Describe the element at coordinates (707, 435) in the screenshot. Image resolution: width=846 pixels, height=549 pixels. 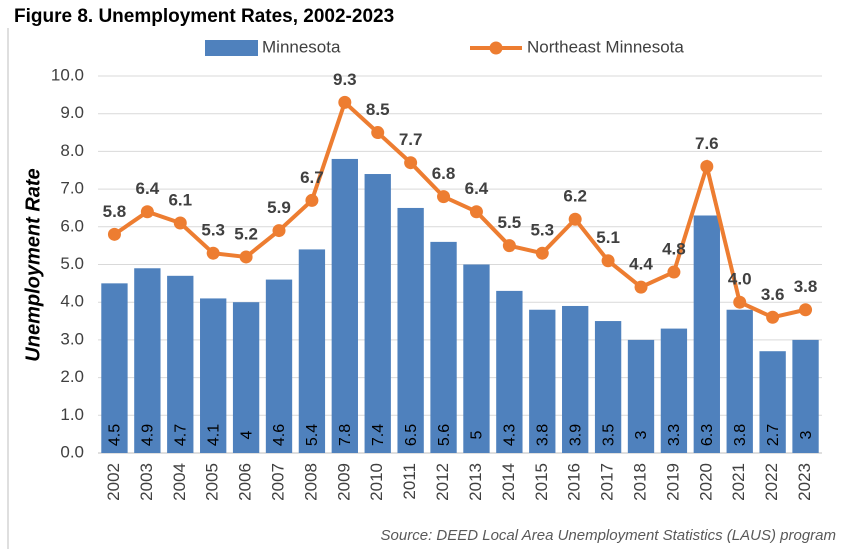
I see `bar-value-label: 6.3` at that location.